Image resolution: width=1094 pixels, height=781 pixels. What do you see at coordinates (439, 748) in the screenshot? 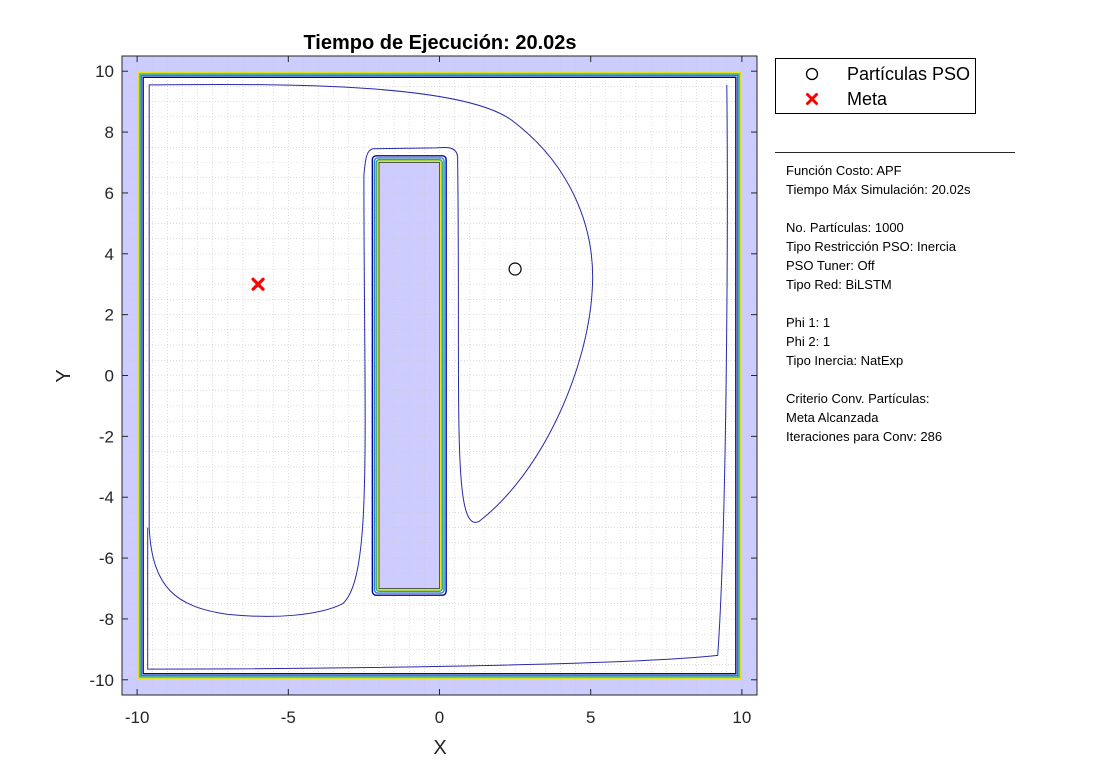
I see `x-axis-label: X` at bounding box center [439, 748].